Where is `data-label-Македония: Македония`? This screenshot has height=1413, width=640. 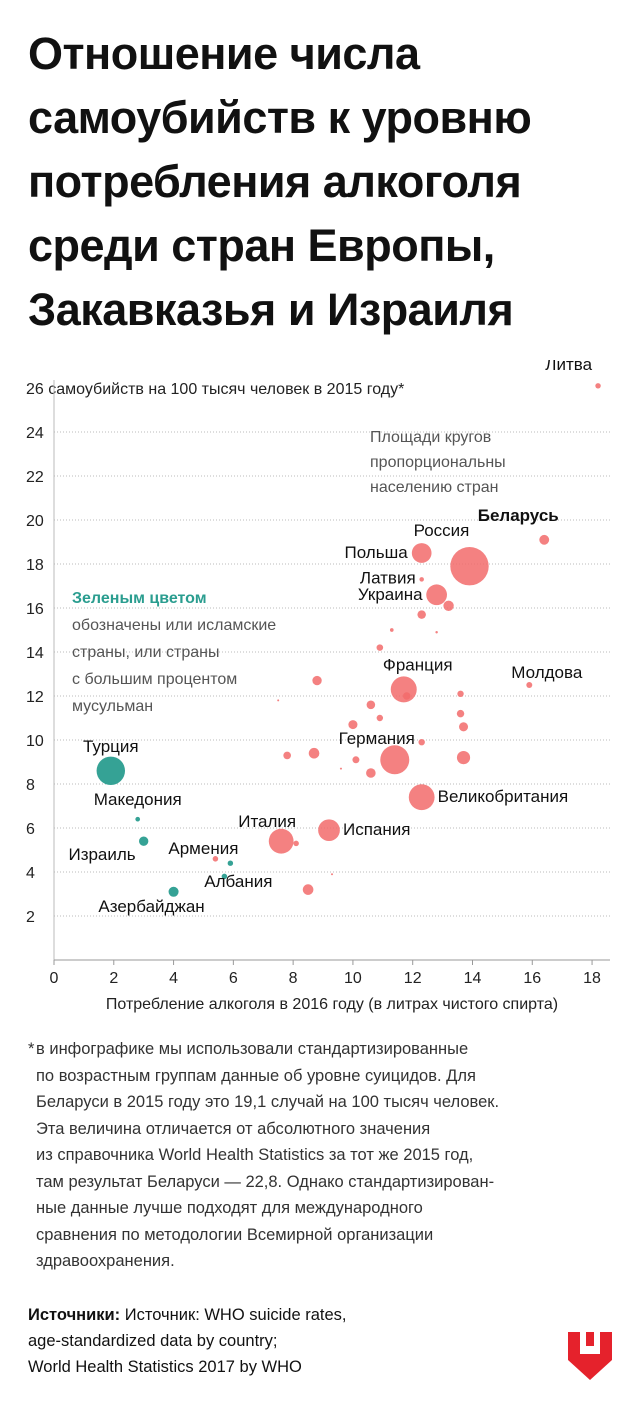
data-label-Македония: Македония is located at coordinates (138, 799).